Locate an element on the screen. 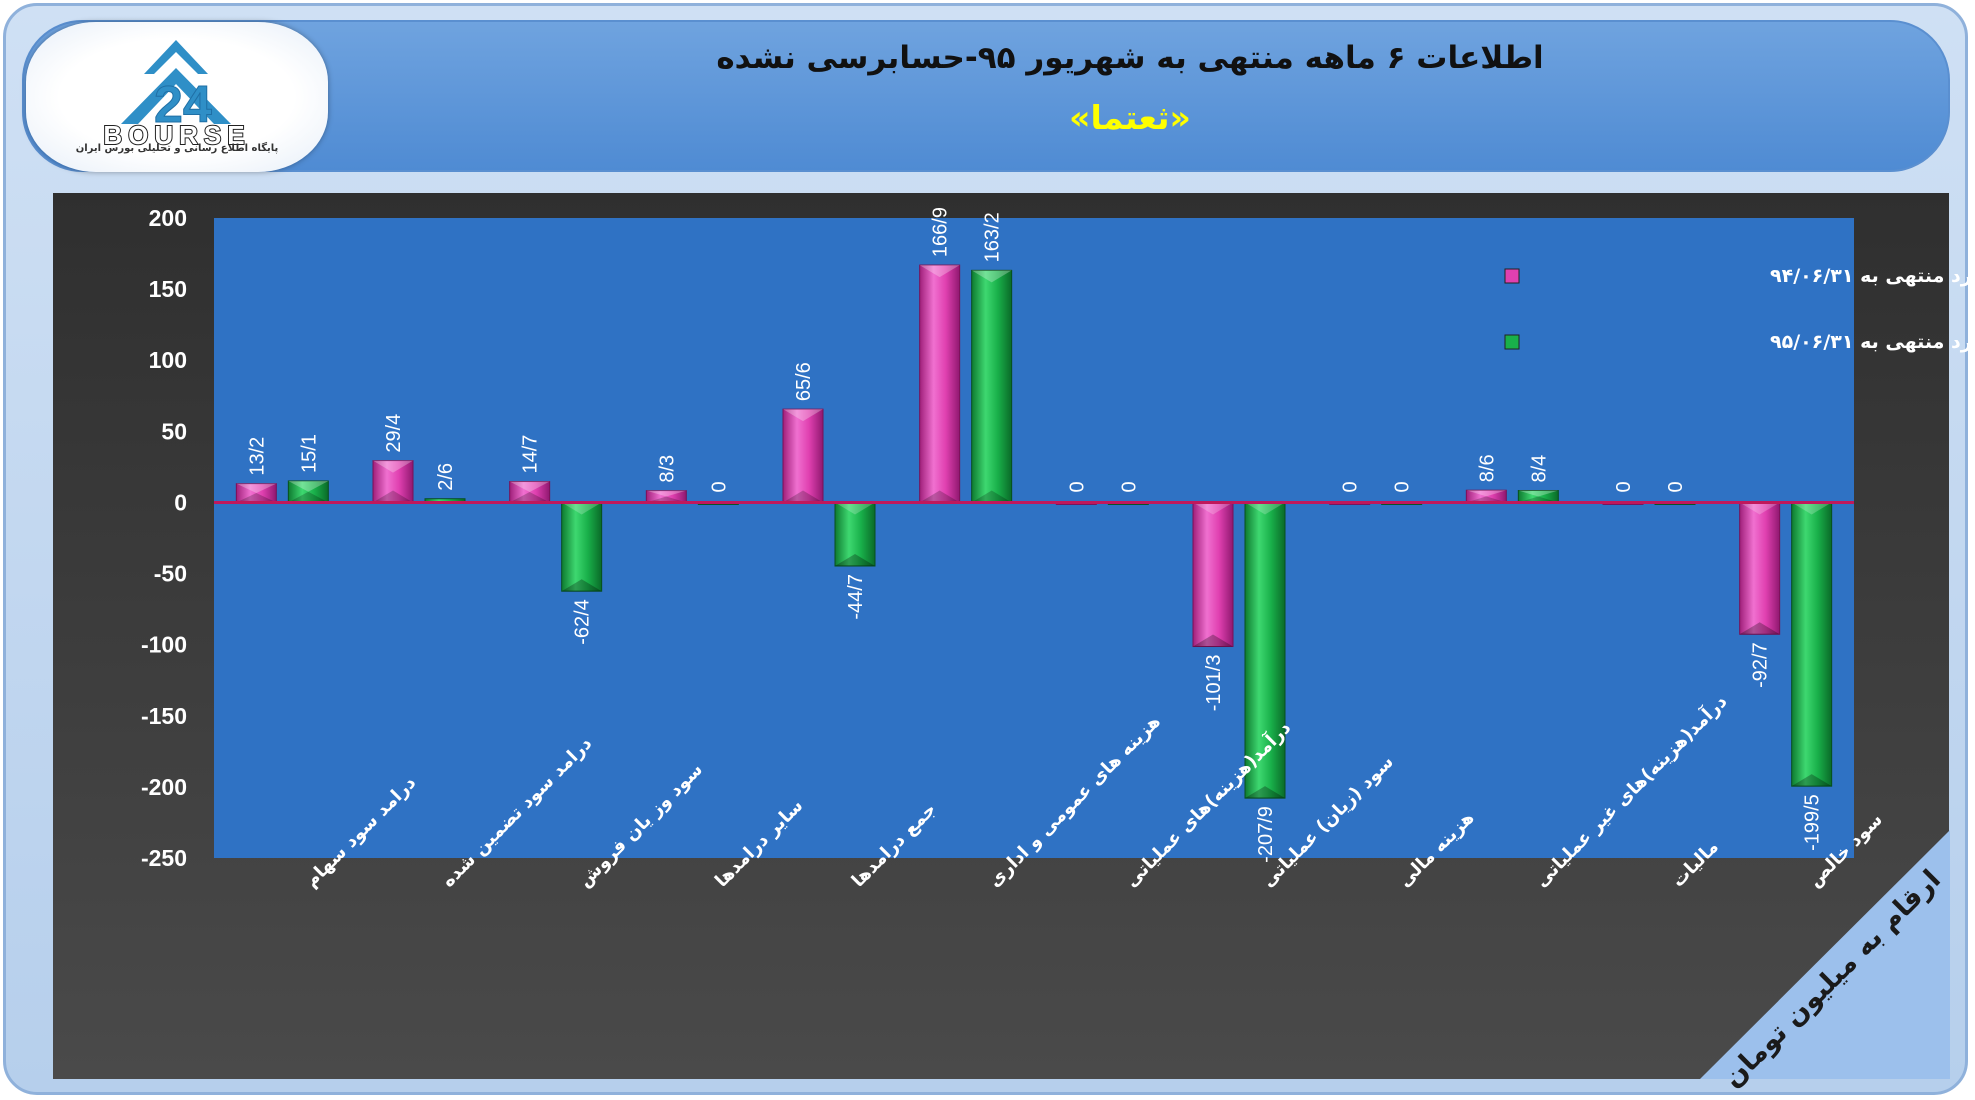 This screenshot has height=1100, width=1975. data-label: -199/5 is located at coordinates (1813, 822).